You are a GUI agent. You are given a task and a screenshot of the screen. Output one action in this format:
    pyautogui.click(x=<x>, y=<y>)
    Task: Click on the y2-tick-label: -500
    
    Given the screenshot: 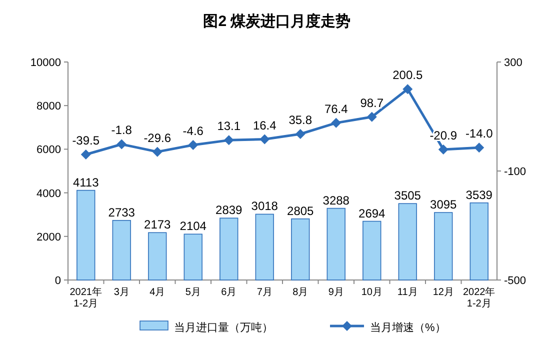 What is the action you would take?
    pyautogui.click(x=515, y=281)
    